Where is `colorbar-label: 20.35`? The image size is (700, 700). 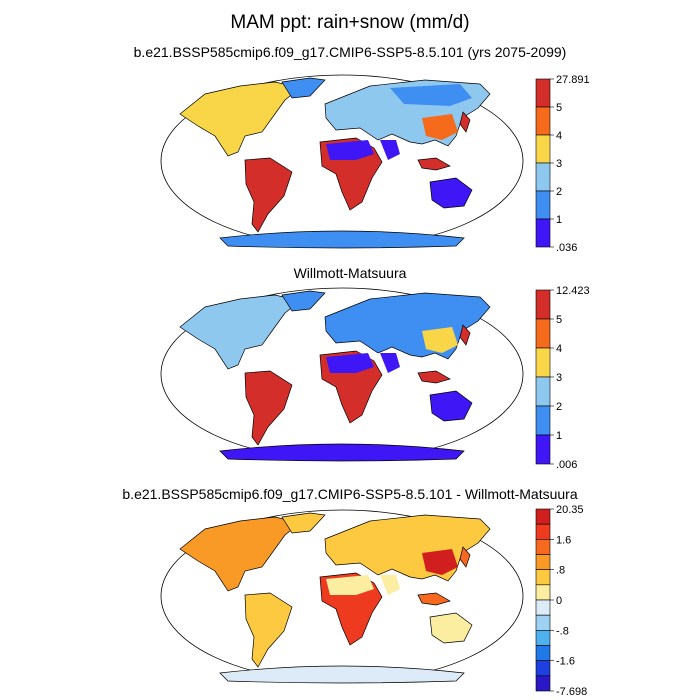
colorbar-label: 20.35 is located at coordinates (570, 510).